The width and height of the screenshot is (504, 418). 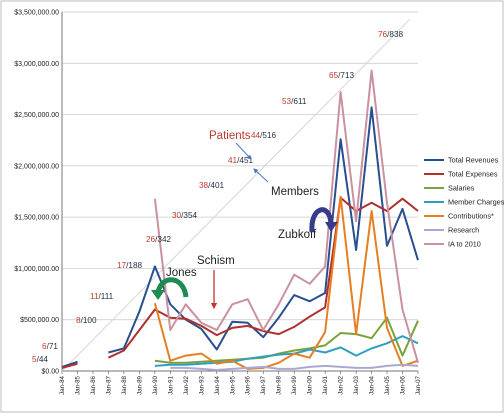 I want to click on x-tick-label: Jan-01, so click(x=325, y=384).